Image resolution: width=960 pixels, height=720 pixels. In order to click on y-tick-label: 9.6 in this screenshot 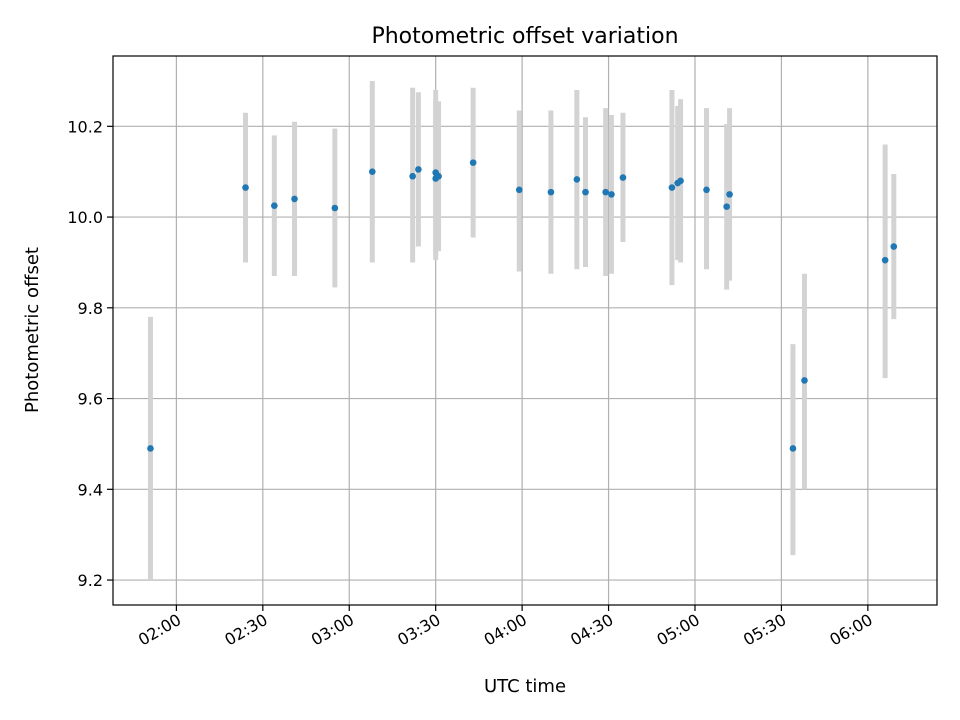, I will do `click(90, 399)`.